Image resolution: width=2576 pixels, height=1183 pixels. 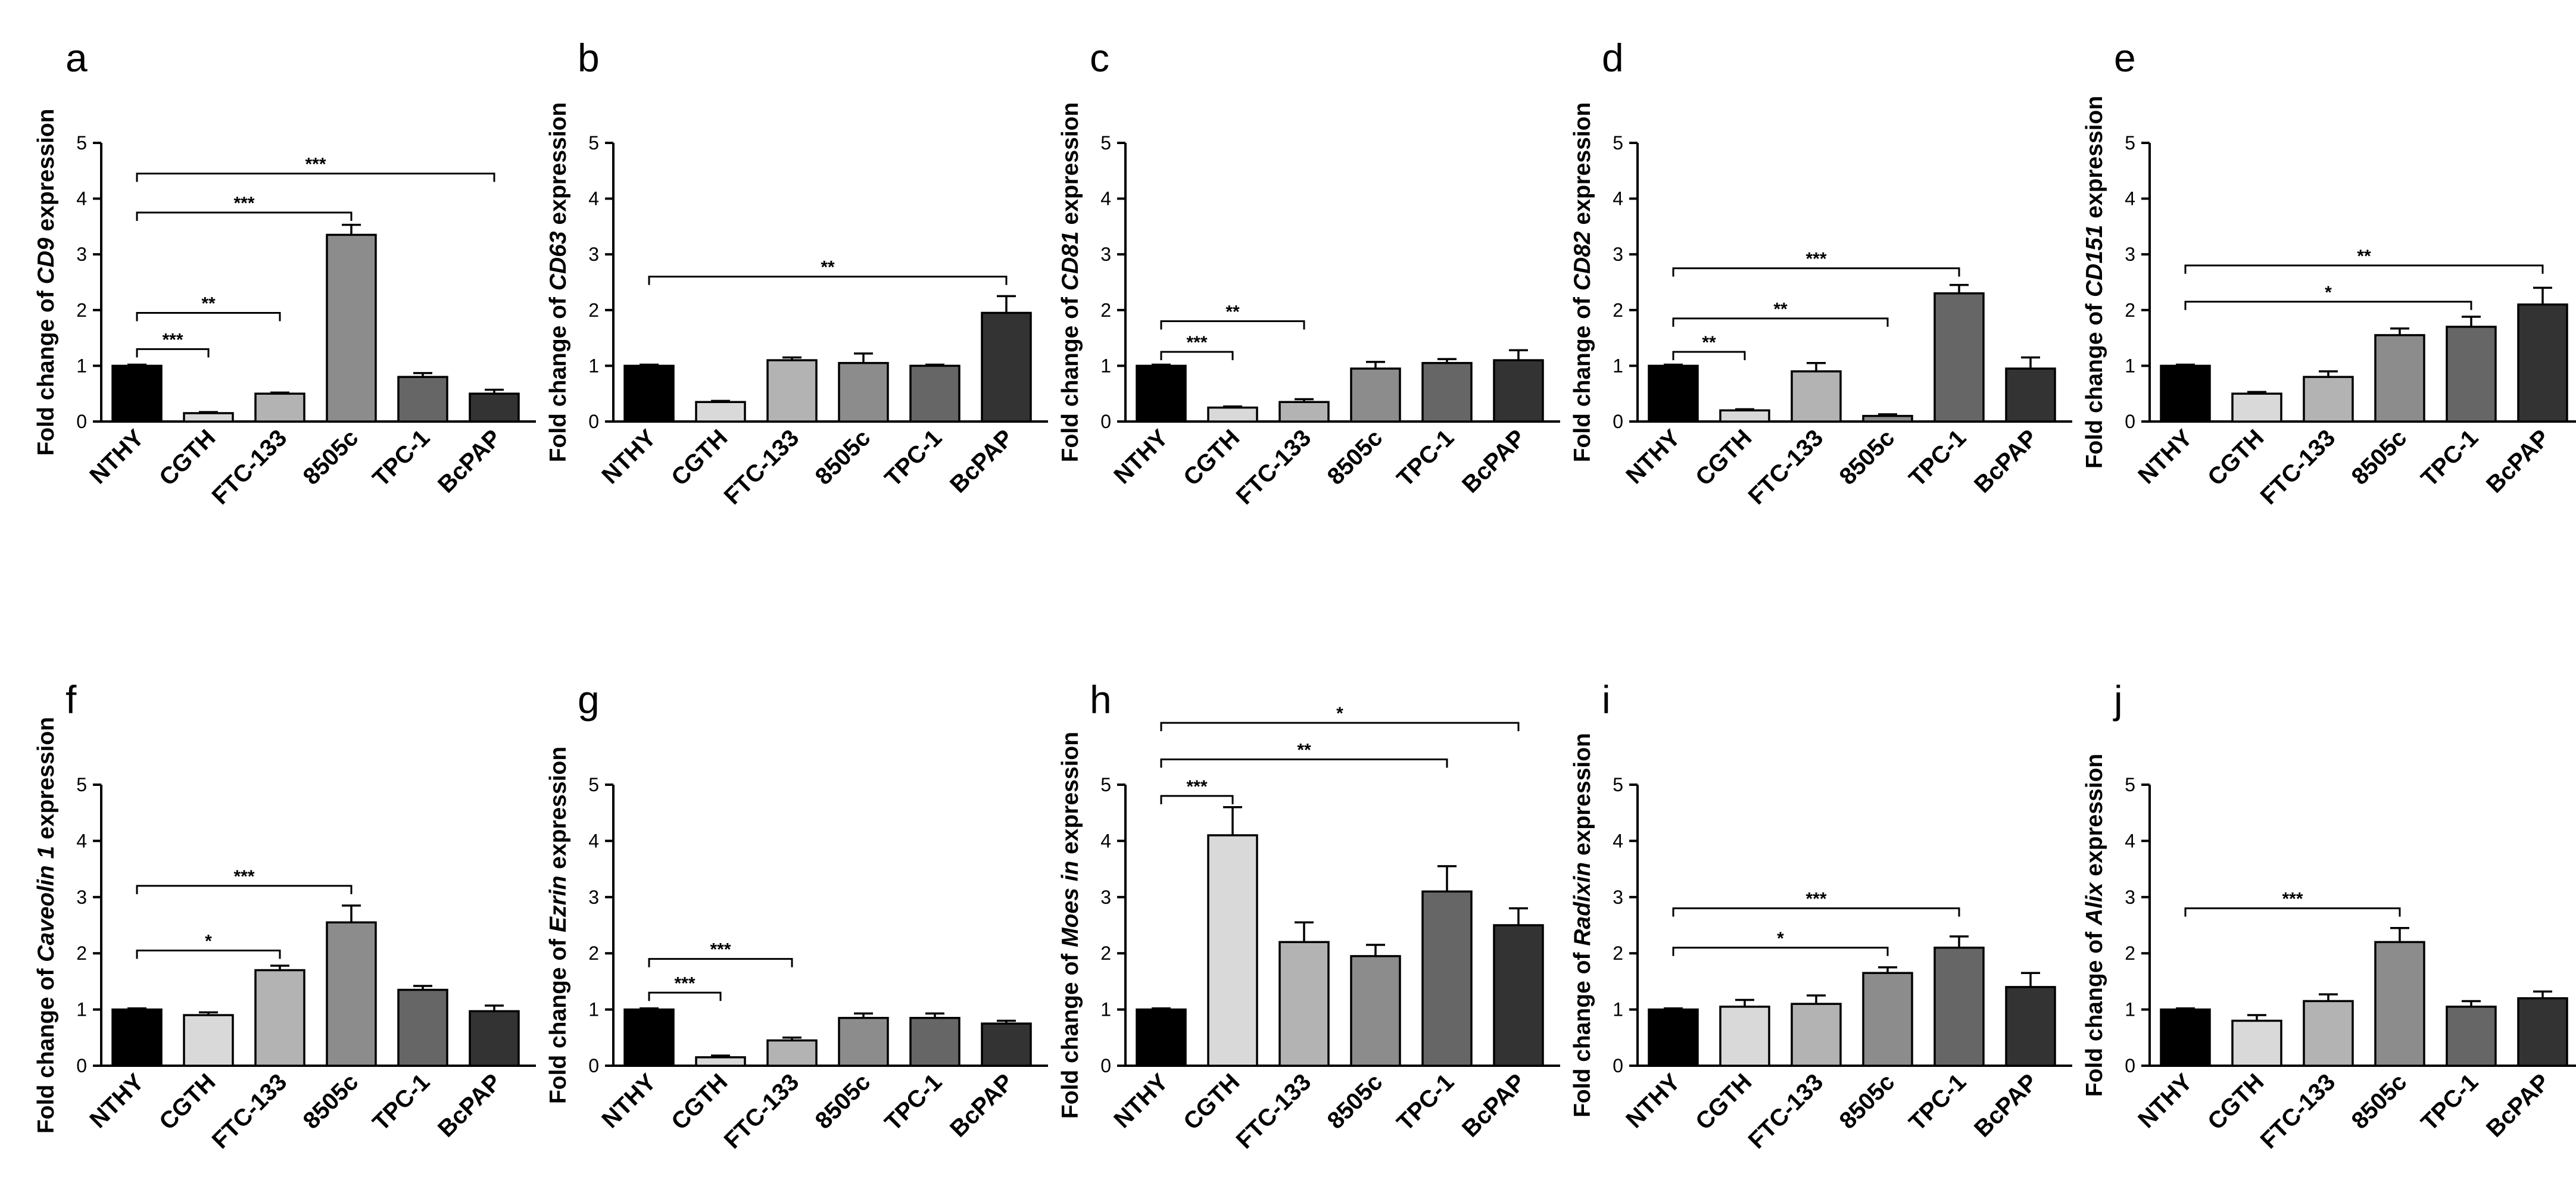 I want to click on panel-letter: h, so click(x=1101, y=700).